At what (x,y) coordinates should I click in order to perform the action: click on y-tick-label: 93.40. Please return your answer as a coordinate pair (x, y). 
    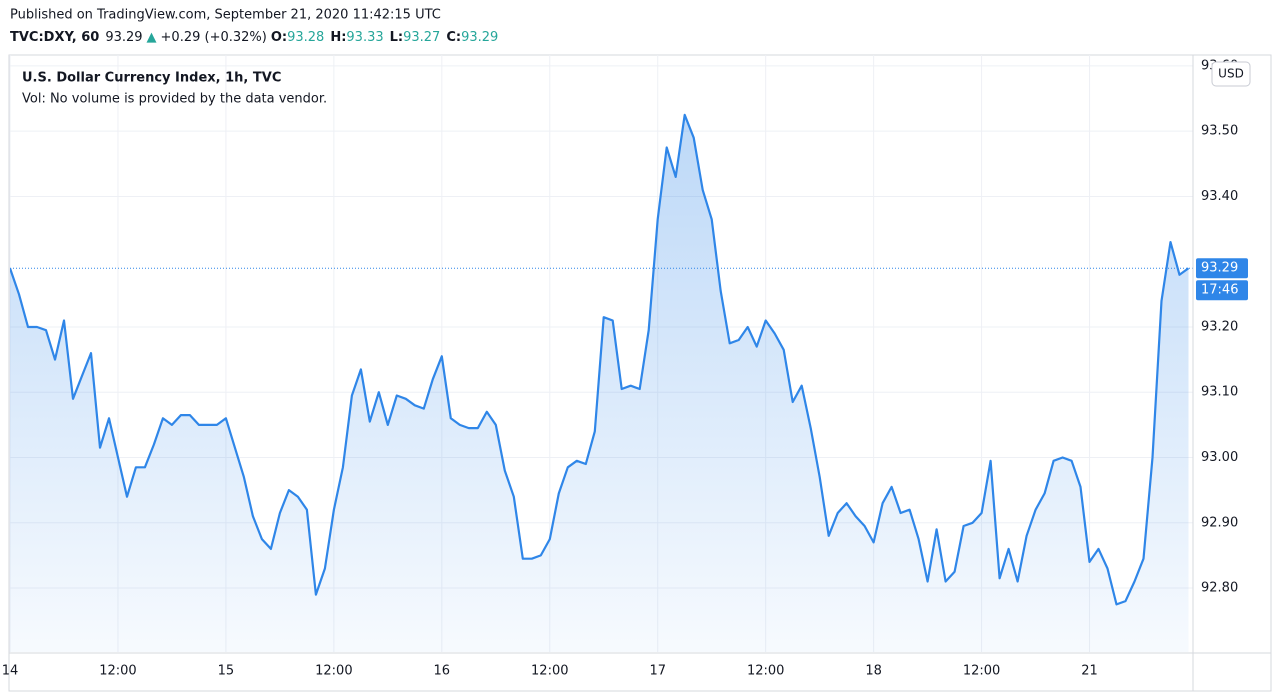
    Looking at the image, I should click on (1219, 196).